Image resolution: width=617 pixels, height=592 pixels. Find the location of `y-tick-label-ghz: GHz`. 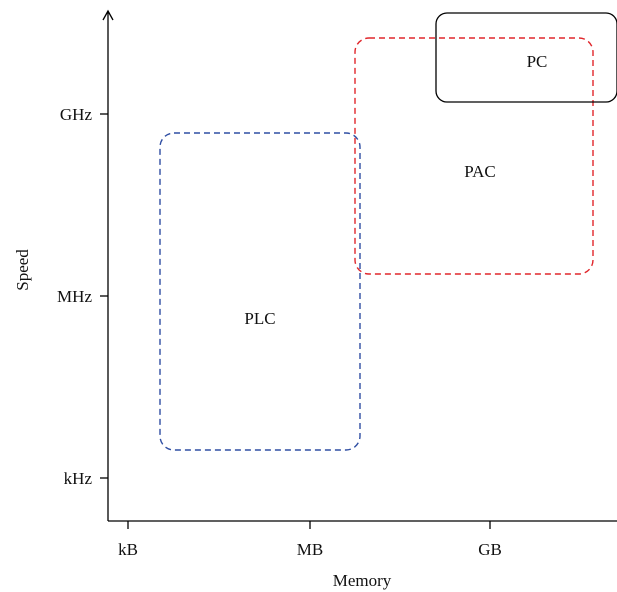

y-tick-label-ghz: GHz is located at coordinates (76, 114).